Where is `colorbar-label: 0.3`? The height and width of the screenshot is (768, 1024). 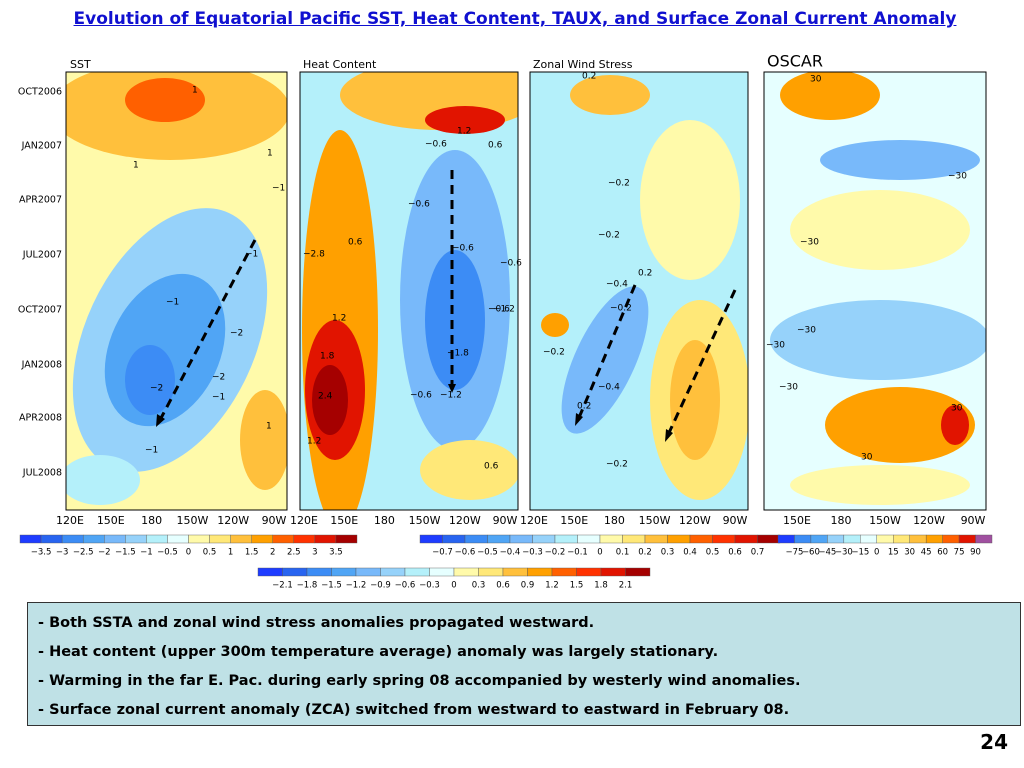
colorbar-label: 0.3 is located at coordinates (668, 553).